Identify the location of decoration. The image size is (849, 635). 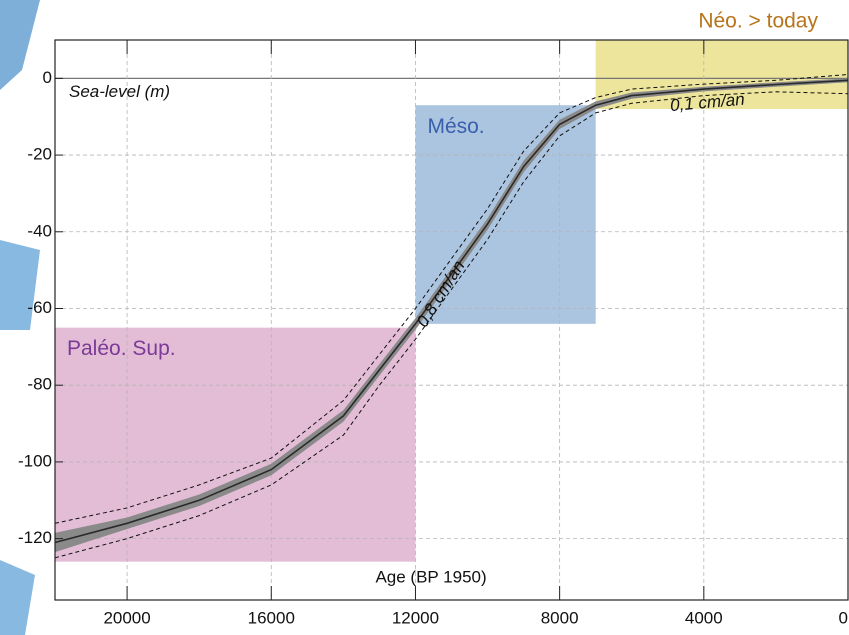
(20, 317).